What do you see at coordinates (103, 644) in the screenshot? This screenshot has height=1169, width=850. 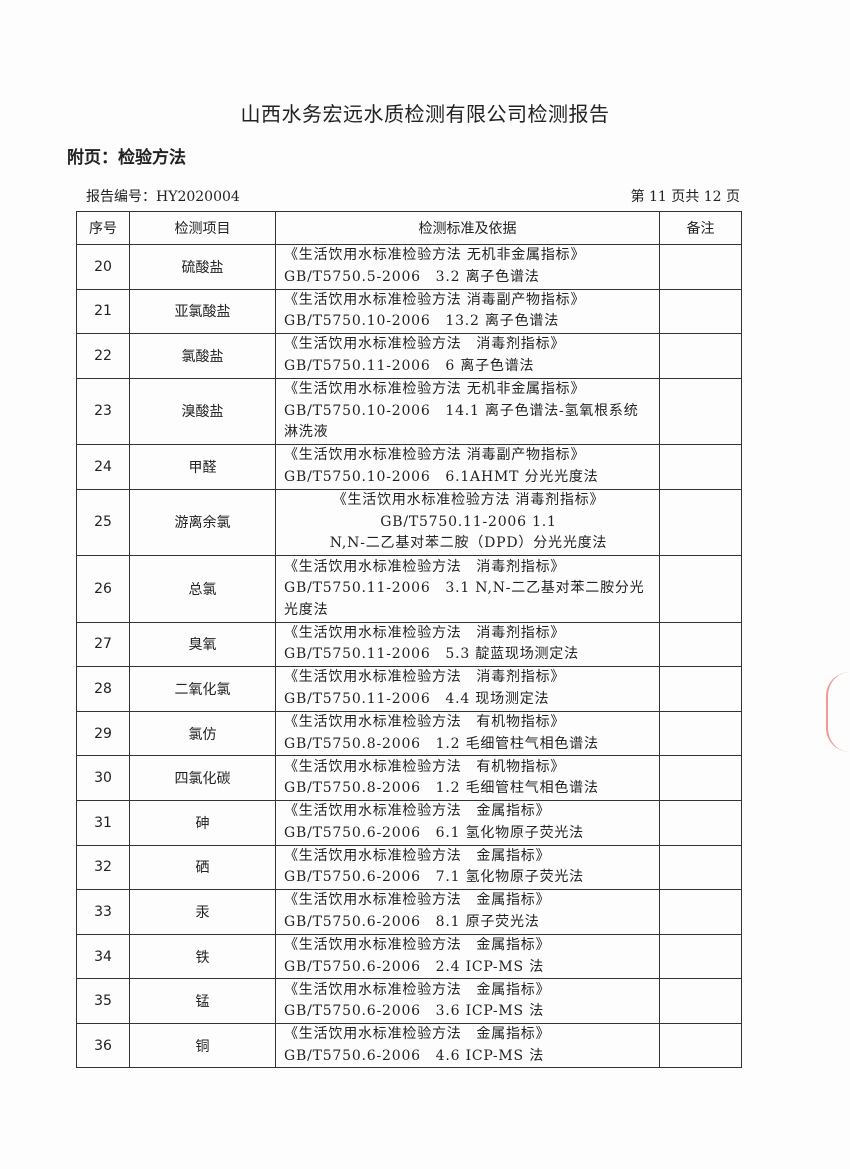 I see `row-number: 27` at bounding box center [103, 644].